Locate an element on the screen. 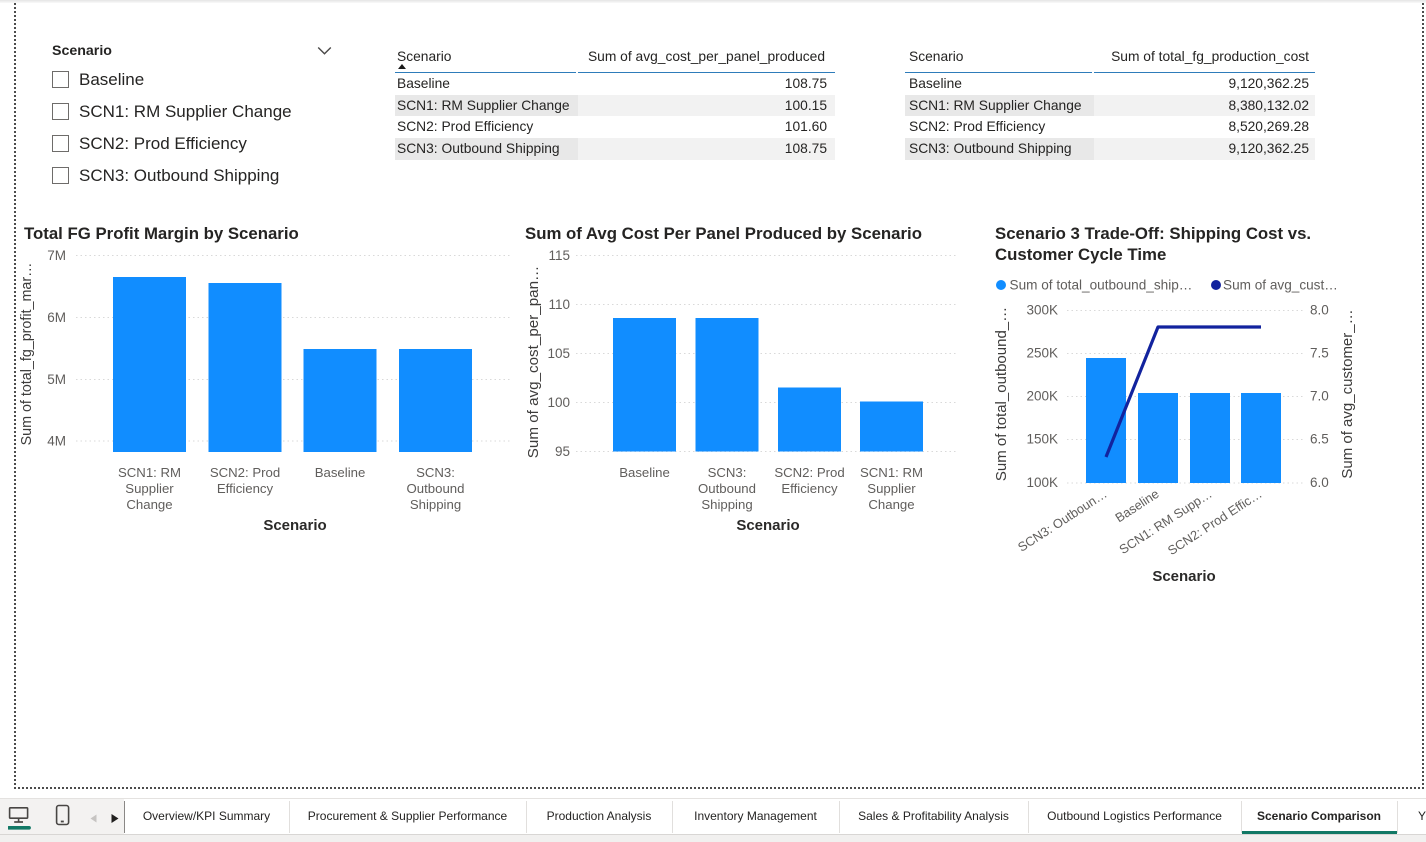 The width and height of the screenshot is (1426, 842). svg-text: 150K is located at coordinates (1042, 439).